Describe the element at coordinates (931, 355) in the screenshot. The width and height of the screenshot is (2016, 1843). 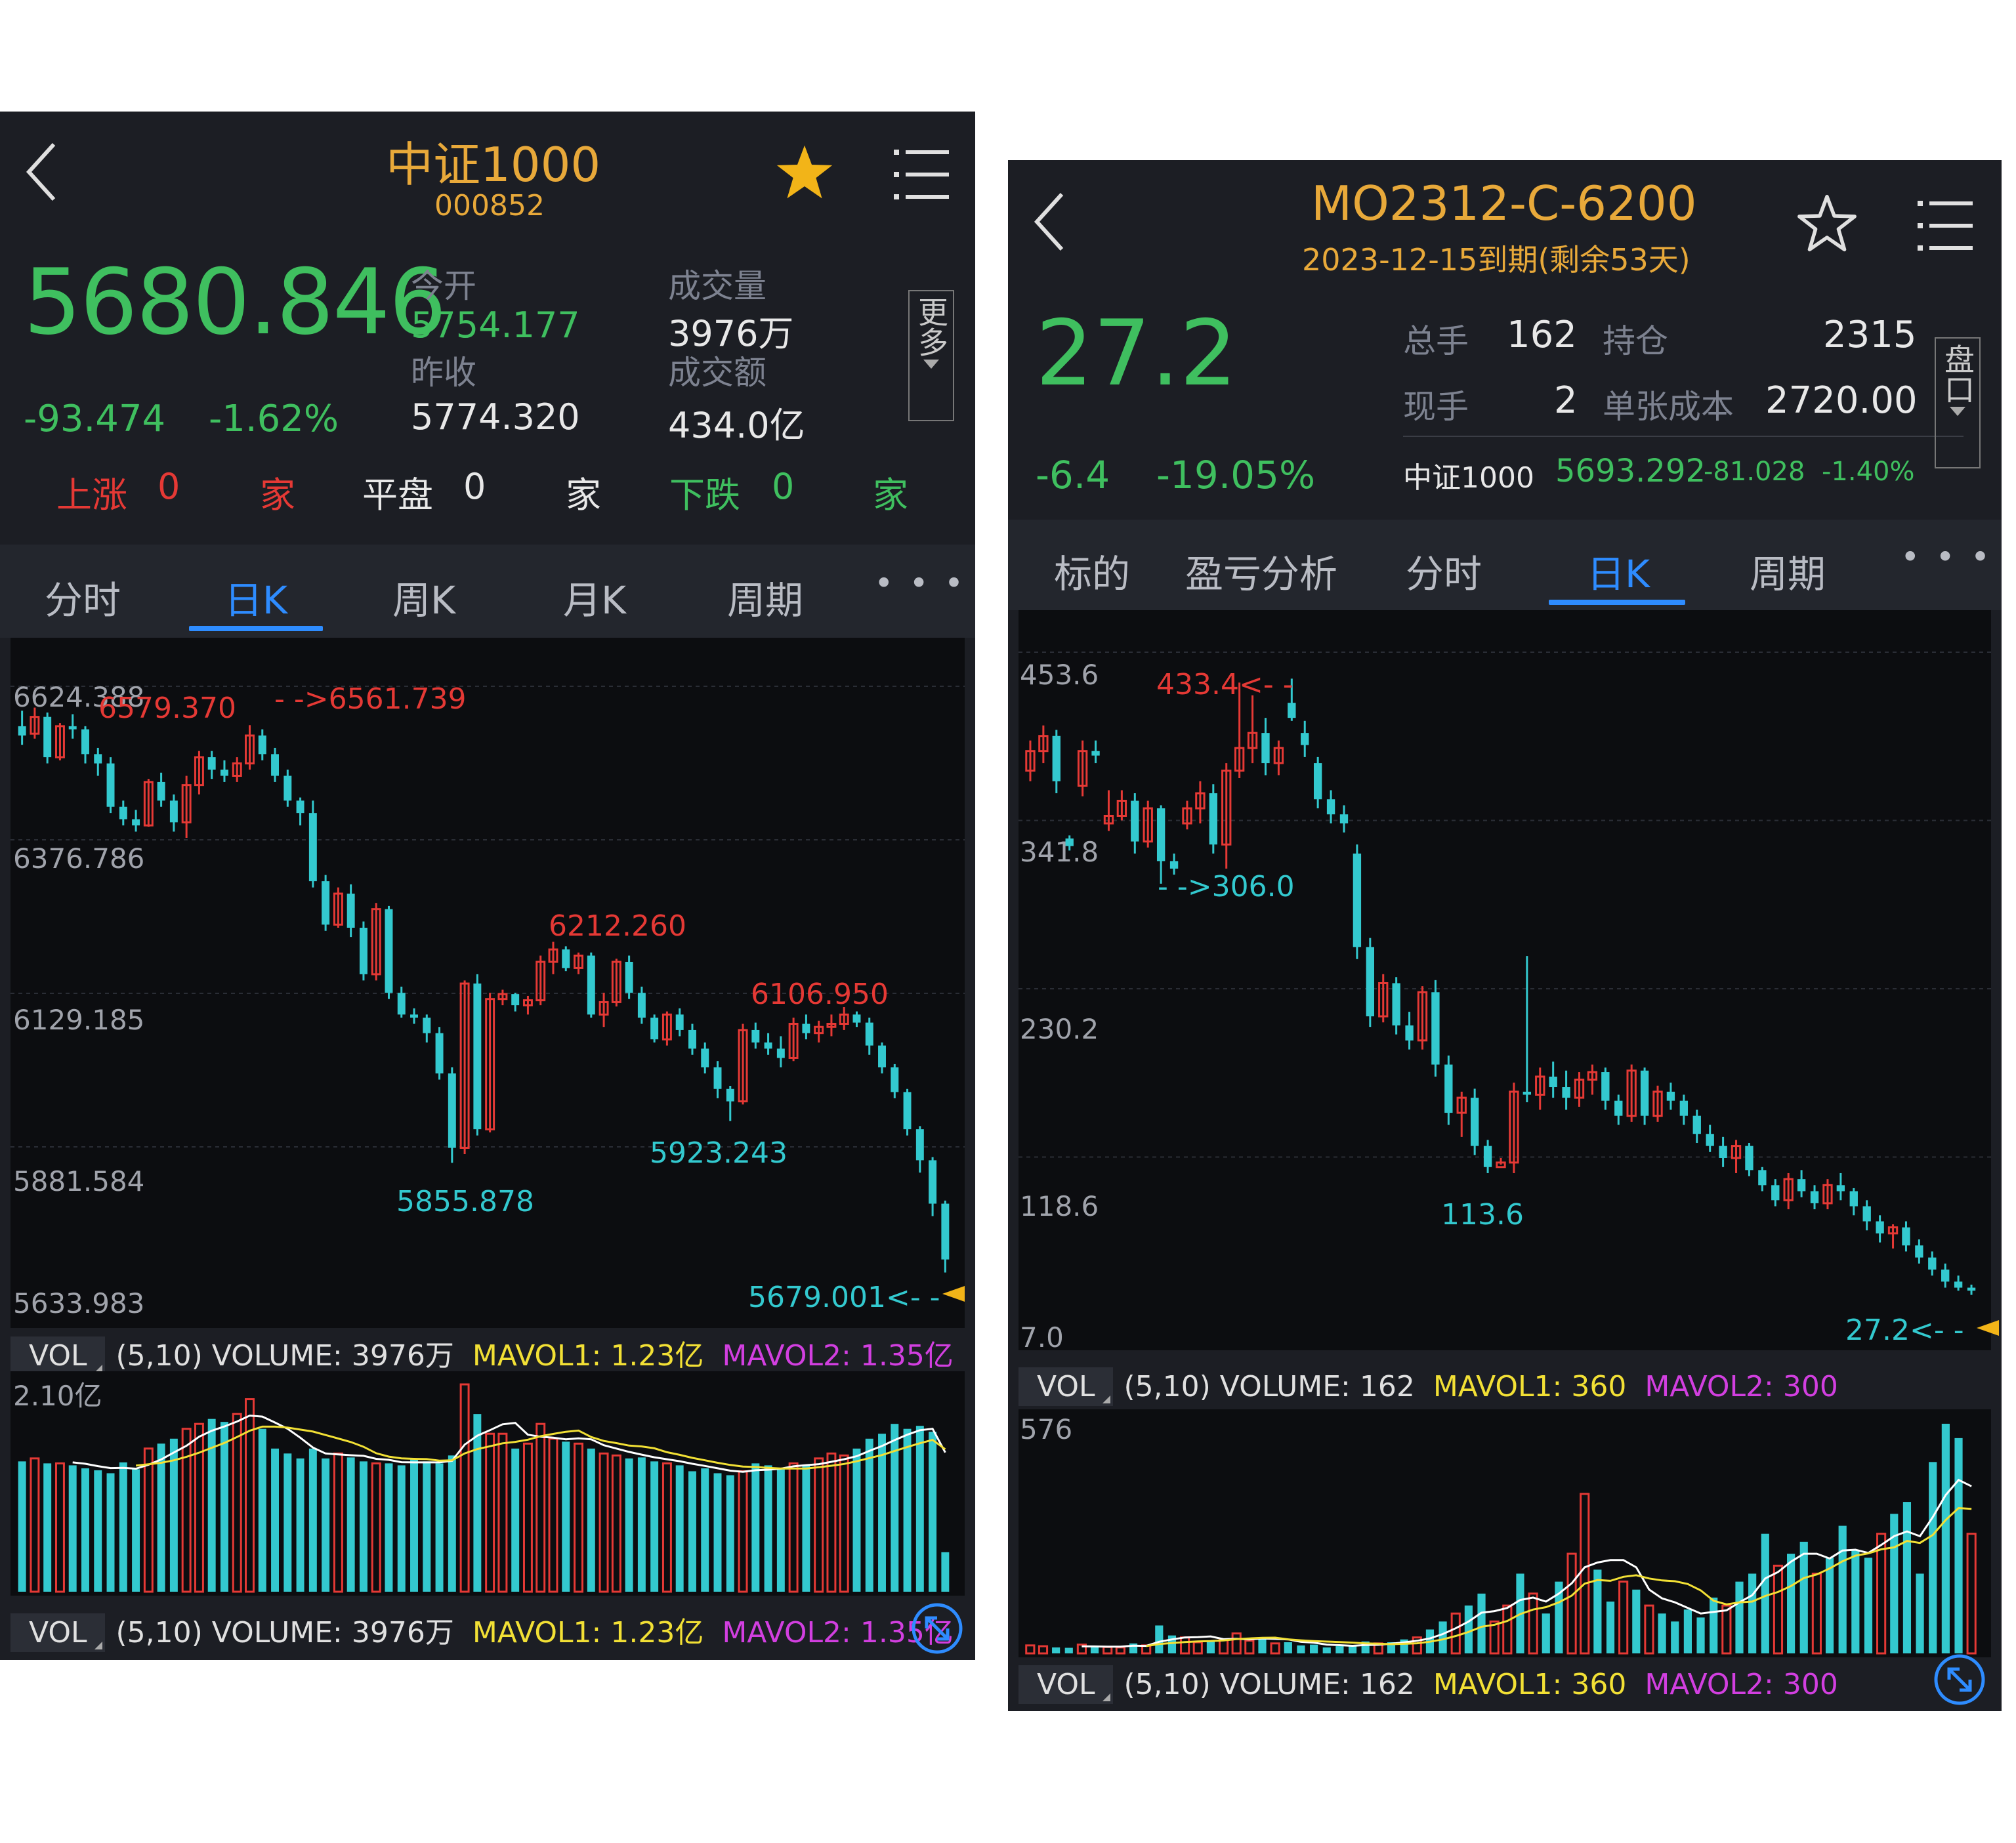
I see `more-button: 更多` at that location.